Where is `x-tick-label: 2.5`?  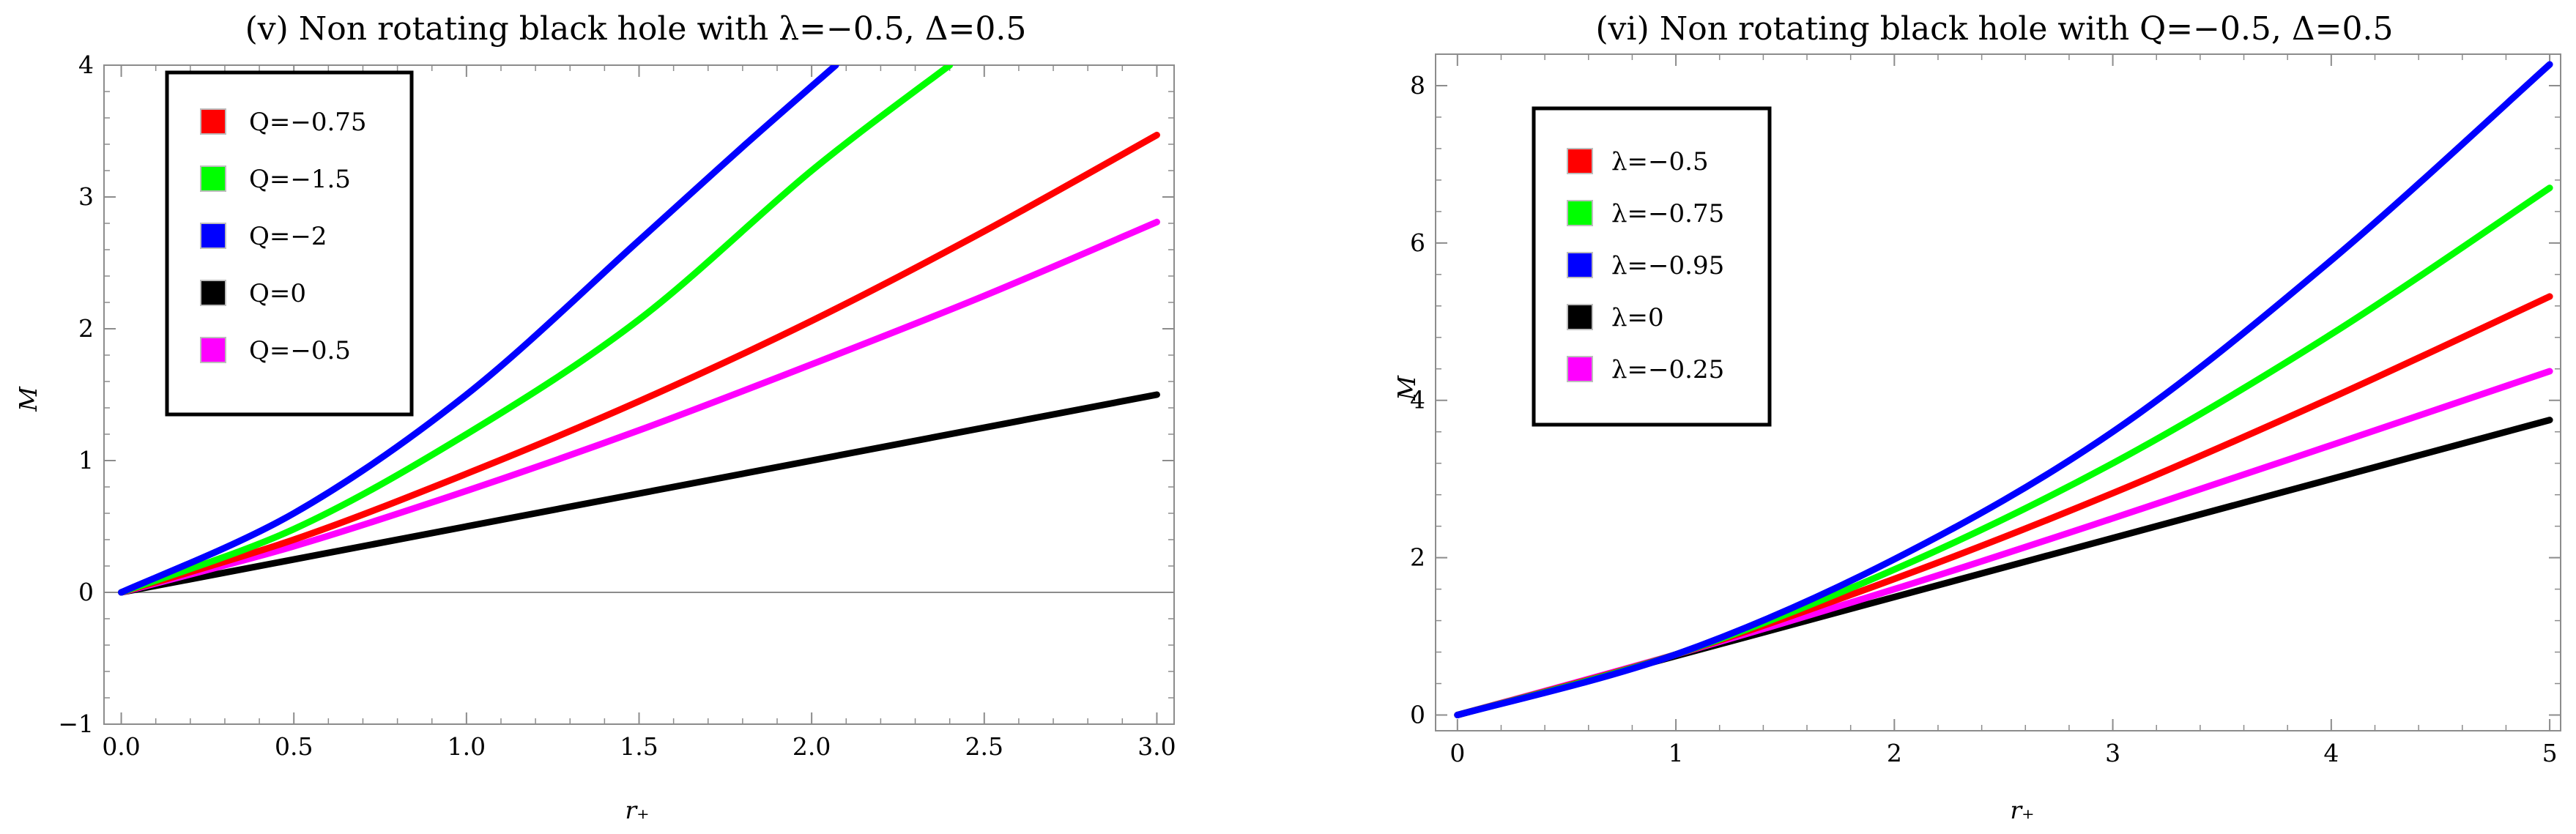
x-tick-label: 2.5 is located at coordinates (984, 746).